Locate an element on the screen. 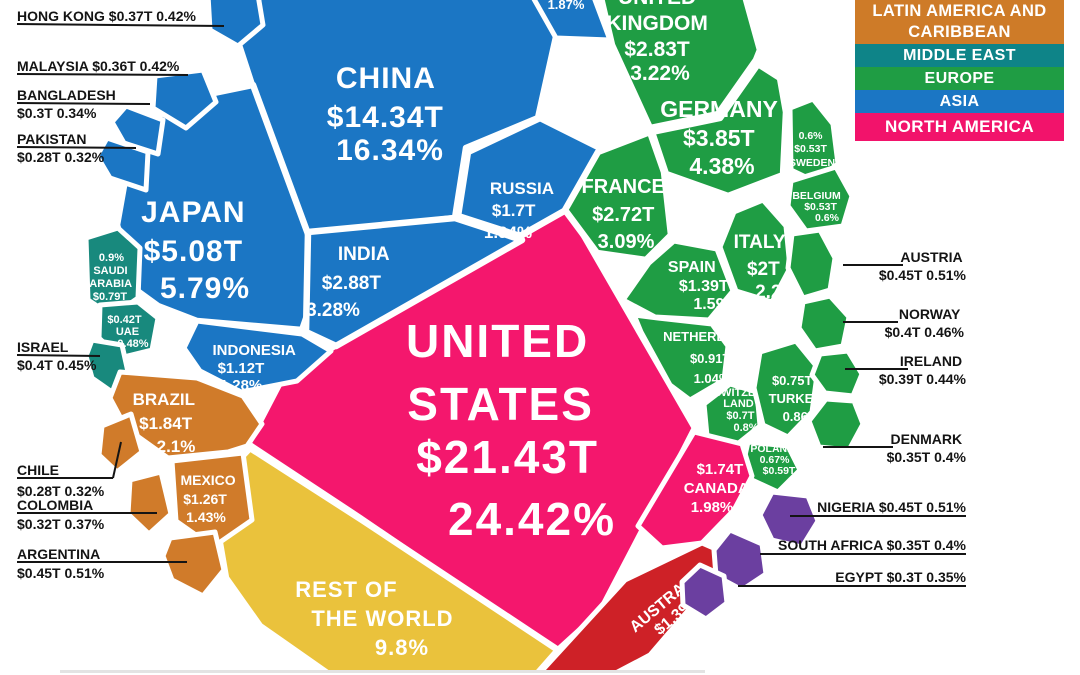 The image size is (1080, 675). callout-israel: ISRAEL $0.4T 0.45% is located at coordinates (58, 356).